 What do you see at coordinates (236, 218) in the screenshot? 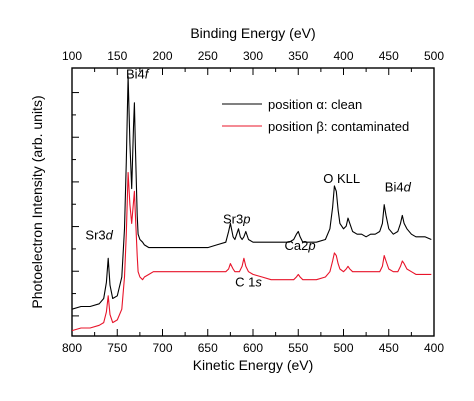
I see `peak-label: Sr3p` at bounding box center [236, 218].